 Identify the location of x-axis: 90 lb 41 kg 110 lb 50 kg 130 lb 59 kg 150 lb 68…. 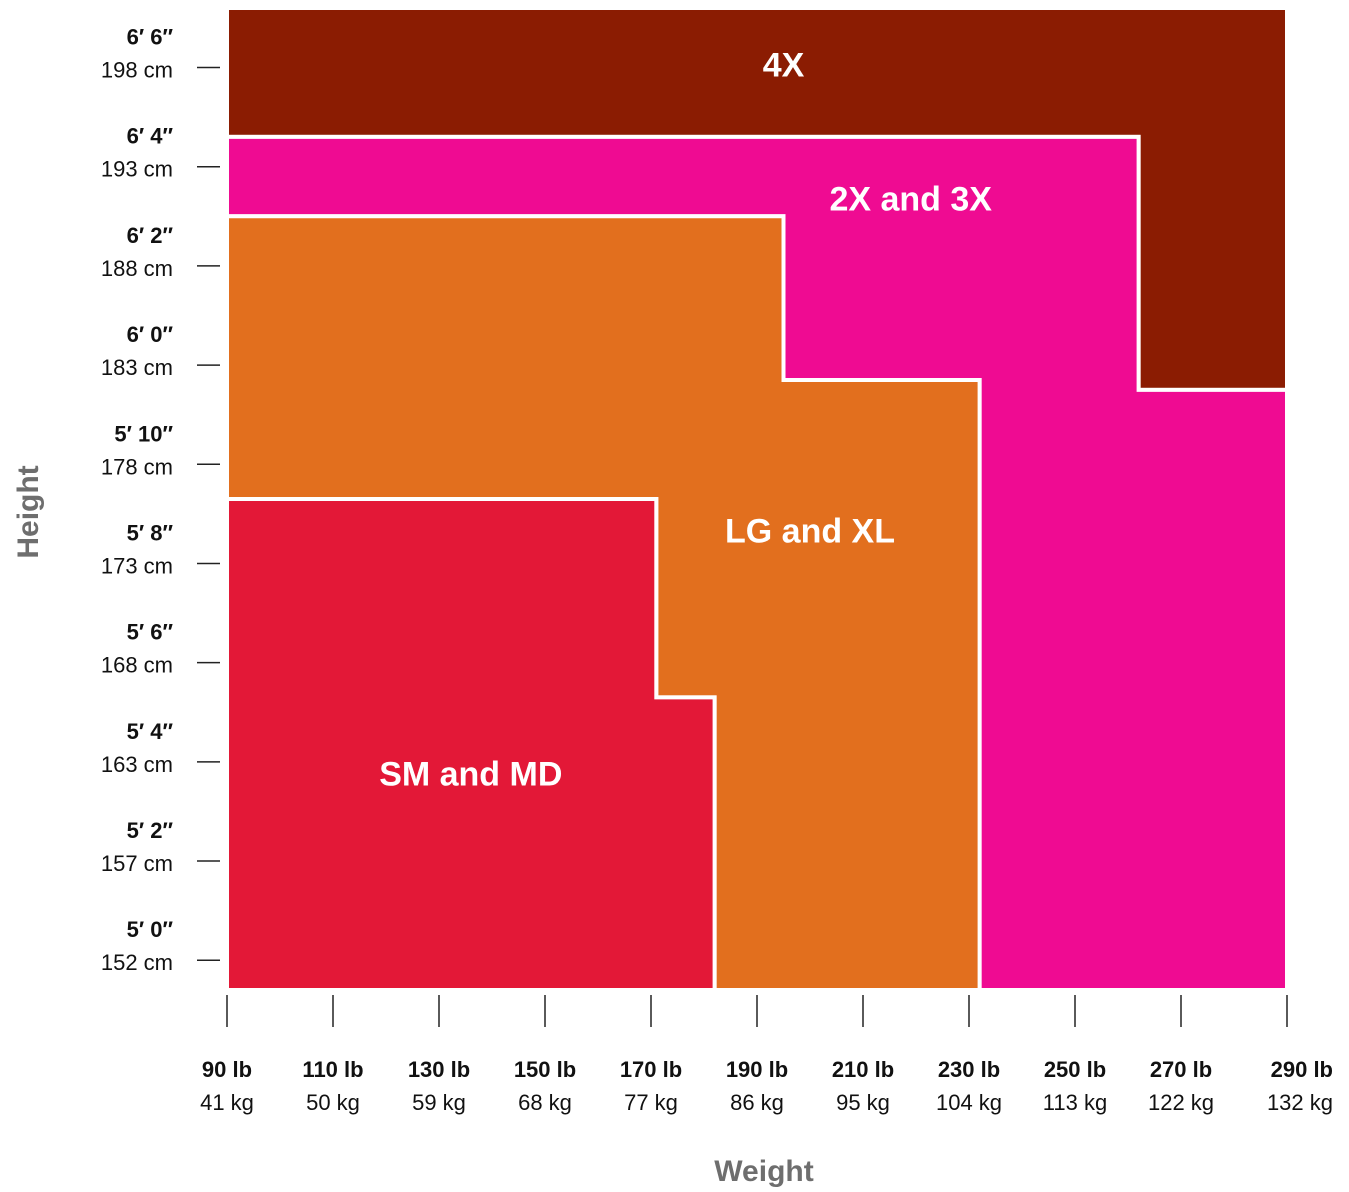
(766, 1055).